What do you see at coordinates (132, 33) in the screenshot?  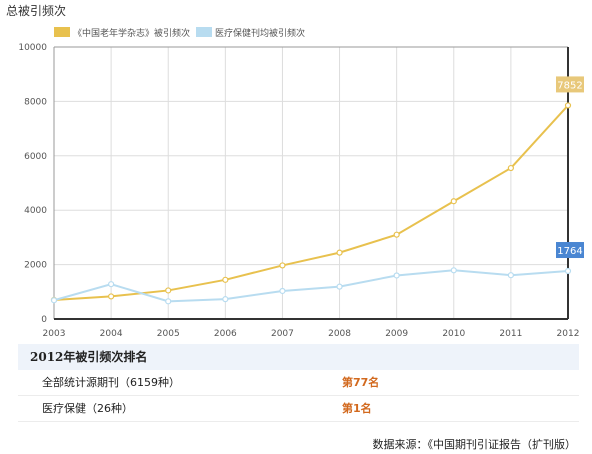 I see `legend-label-journal: 《中国老年学杂志》被引频次` at bounding box center [132, 33].